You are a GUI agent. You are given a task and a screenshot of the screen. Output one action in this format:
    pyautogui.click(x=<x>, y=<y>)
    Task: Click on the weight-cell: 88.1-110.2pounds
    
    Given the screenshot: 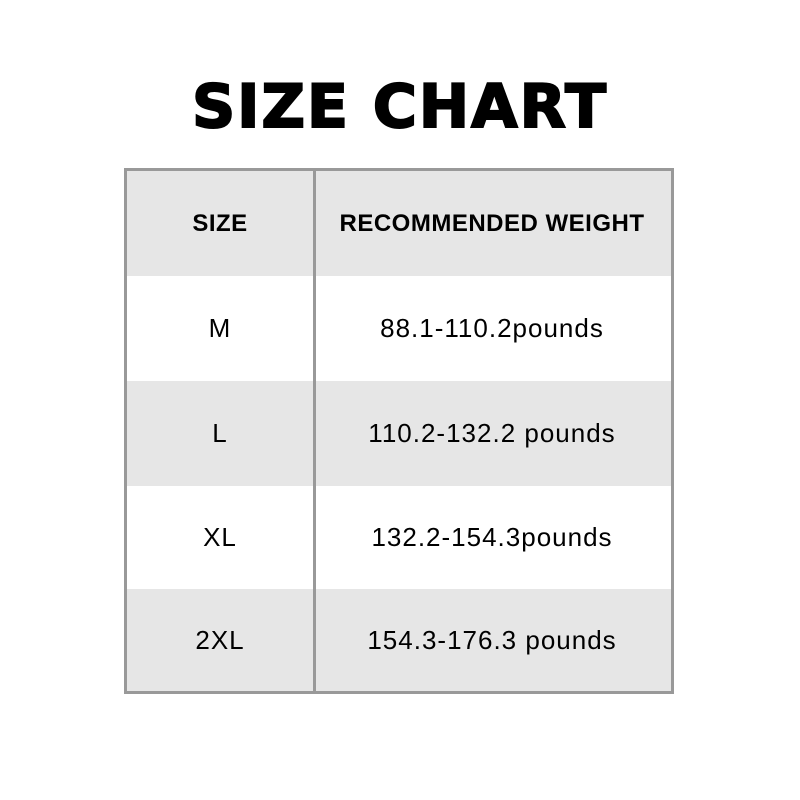 What is the action you would take?
    pyautogui.click(x=492, y=328)
    